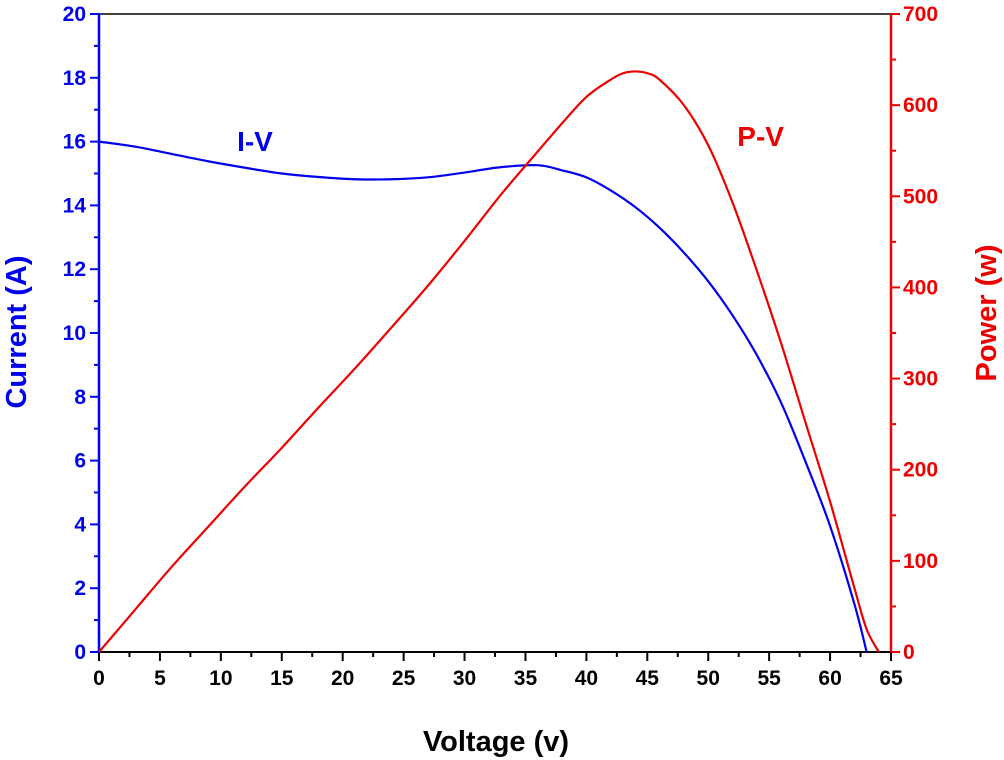 Image resolution: width=1004 pixels, height=760 pixels. I want to click on x-tick-label: 25, so click(404, 678).